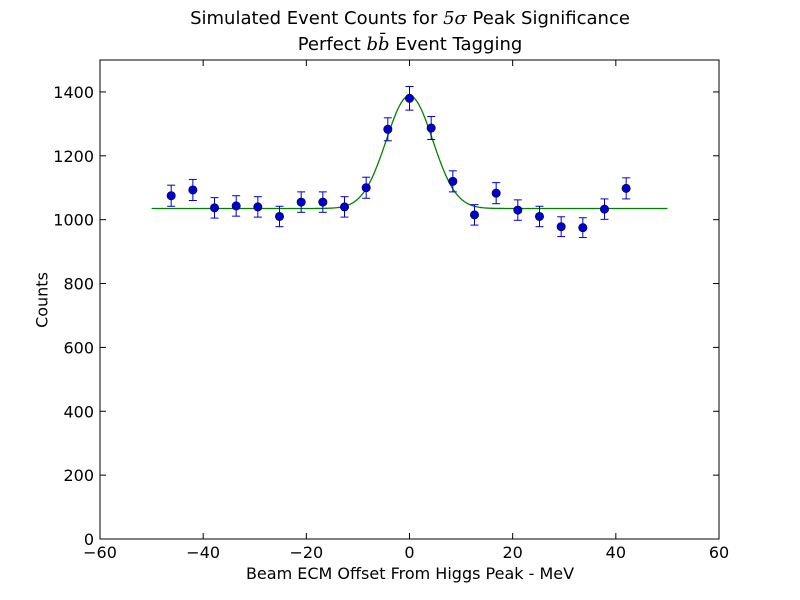 The image size is (800, 600). Describe the element at coordinates (409, 152) in the screenshot. I see `fit-curve` at that location.